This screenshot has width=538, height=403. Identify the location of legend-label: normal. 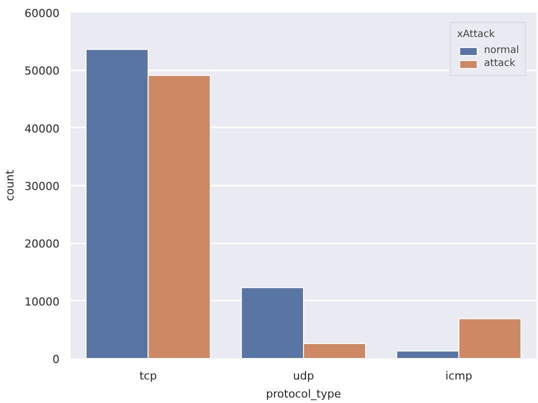
(501, 50).